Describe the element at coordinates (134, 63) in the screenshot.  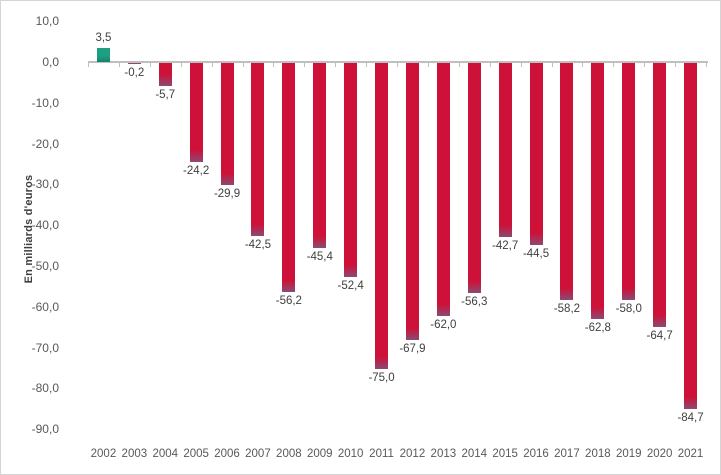
I see `bar-2003` at that location.